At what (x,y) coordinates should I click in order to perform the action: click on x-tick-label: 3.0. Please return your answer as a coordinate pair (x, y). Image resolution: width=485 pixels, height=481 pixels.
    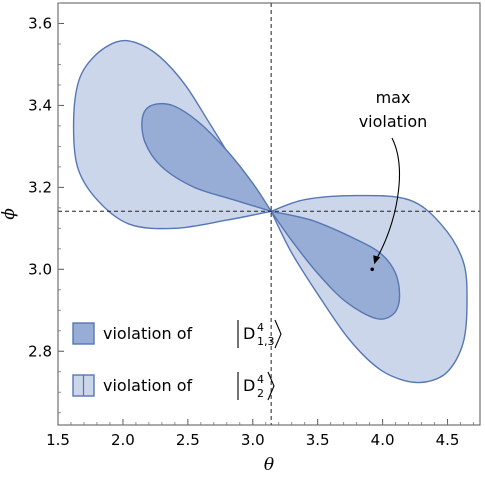
    Looking at the image, I should click on (253, 440).